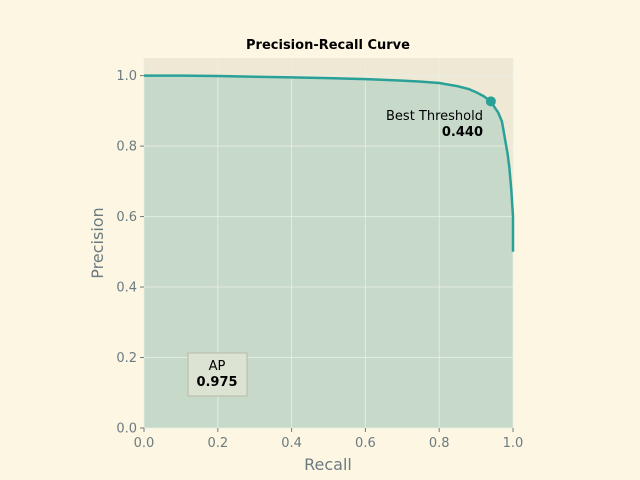  What do you see at coordinates (329, 439) in the screenshot?
I see `x-axis-ticks: 0.0 0.2 0.4 0.6 0.8 1.0` at bounding box center [329, 439].